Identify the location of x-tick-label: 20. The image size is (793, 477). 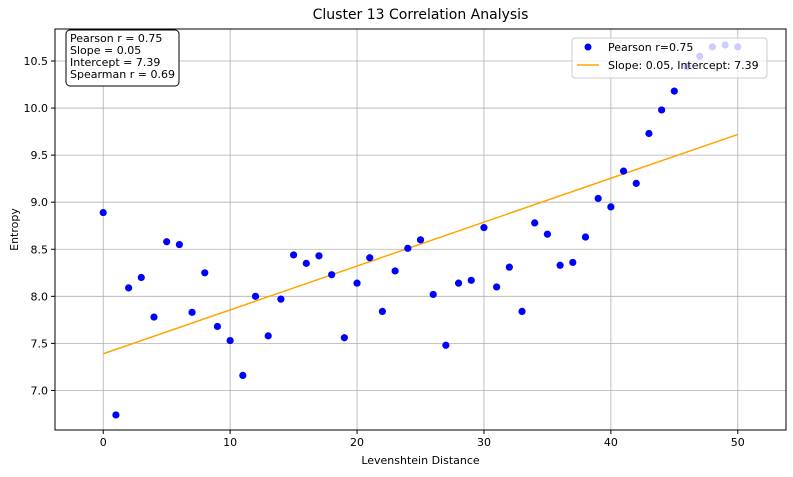
(357, 442).